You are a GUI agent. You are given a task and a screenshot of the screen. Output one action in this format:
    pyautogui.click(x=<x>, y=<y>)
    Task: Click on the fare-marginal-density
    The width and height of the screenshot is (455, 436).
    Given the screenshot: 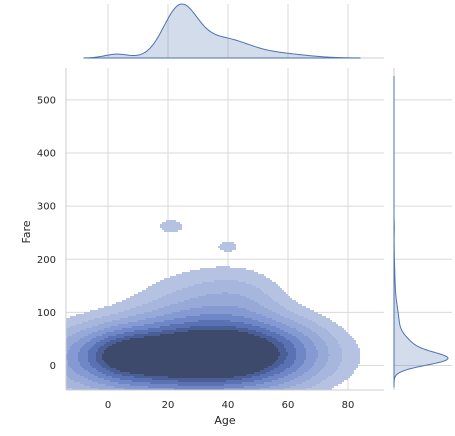 What is the action you would take?
    pyautogui.click(x=422, y=229)
    